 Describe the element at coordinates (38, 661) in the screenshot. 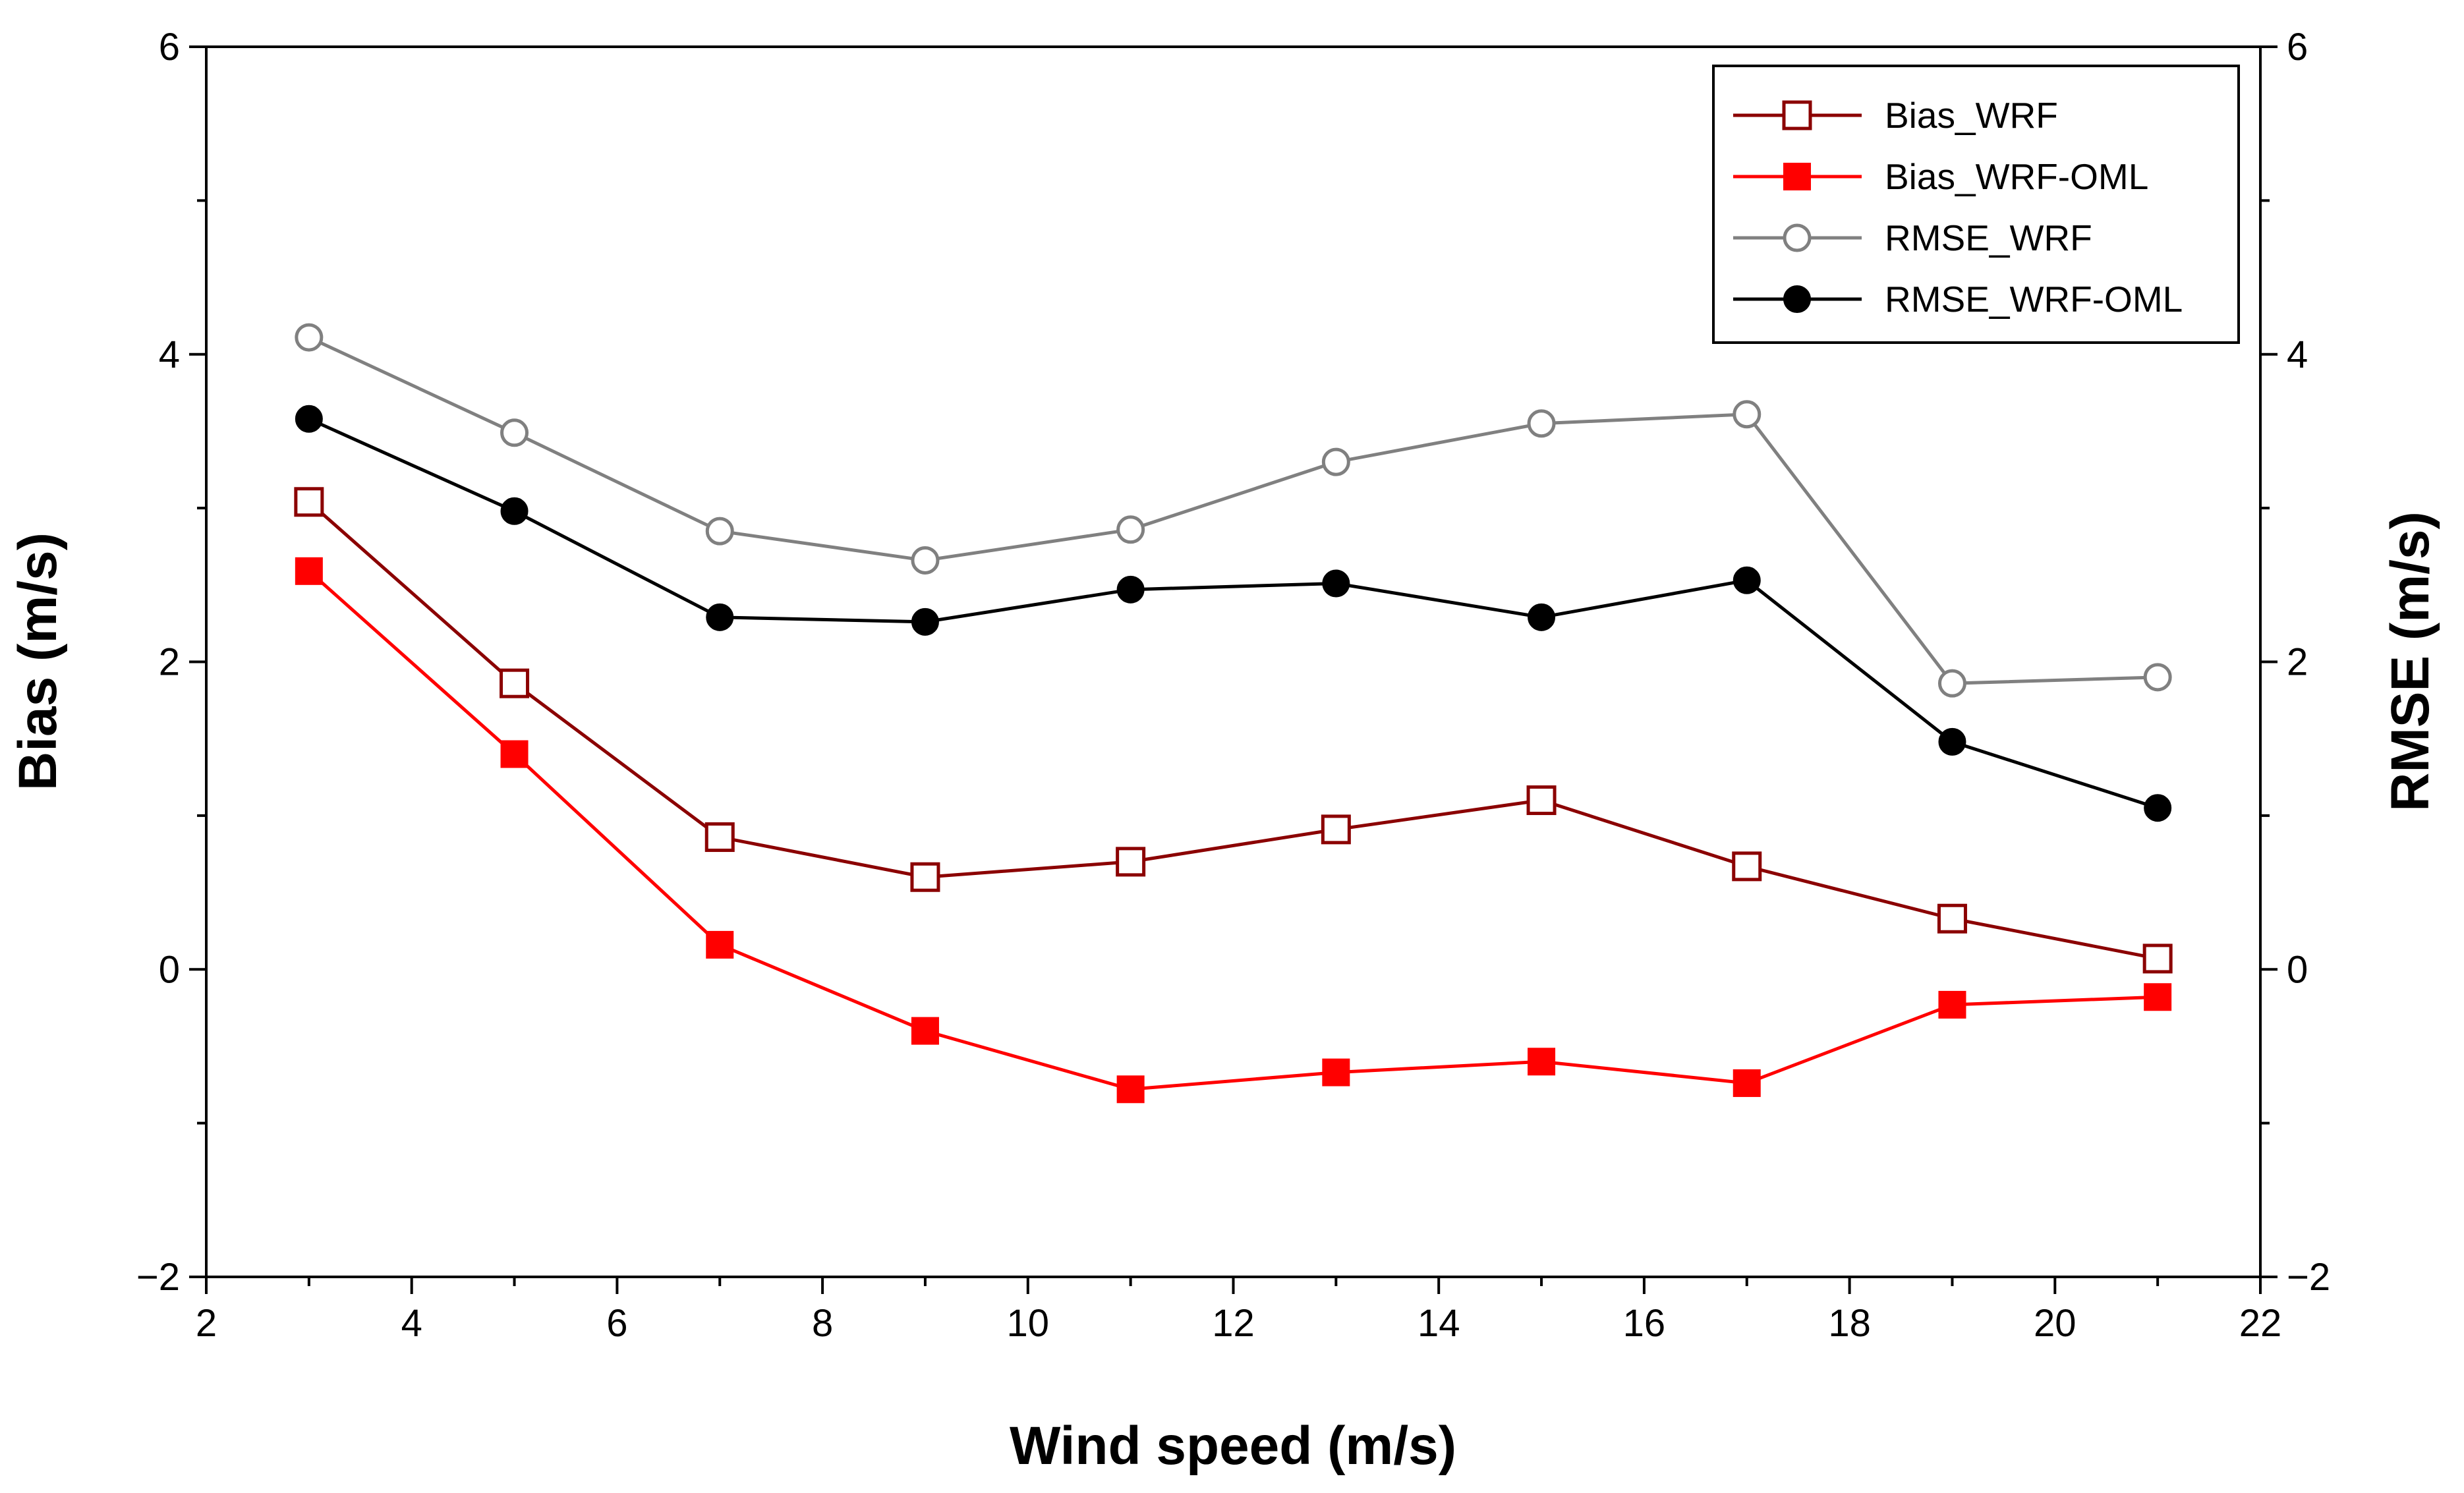

I see `y-axis-title: Bias (m/s)` at that location.